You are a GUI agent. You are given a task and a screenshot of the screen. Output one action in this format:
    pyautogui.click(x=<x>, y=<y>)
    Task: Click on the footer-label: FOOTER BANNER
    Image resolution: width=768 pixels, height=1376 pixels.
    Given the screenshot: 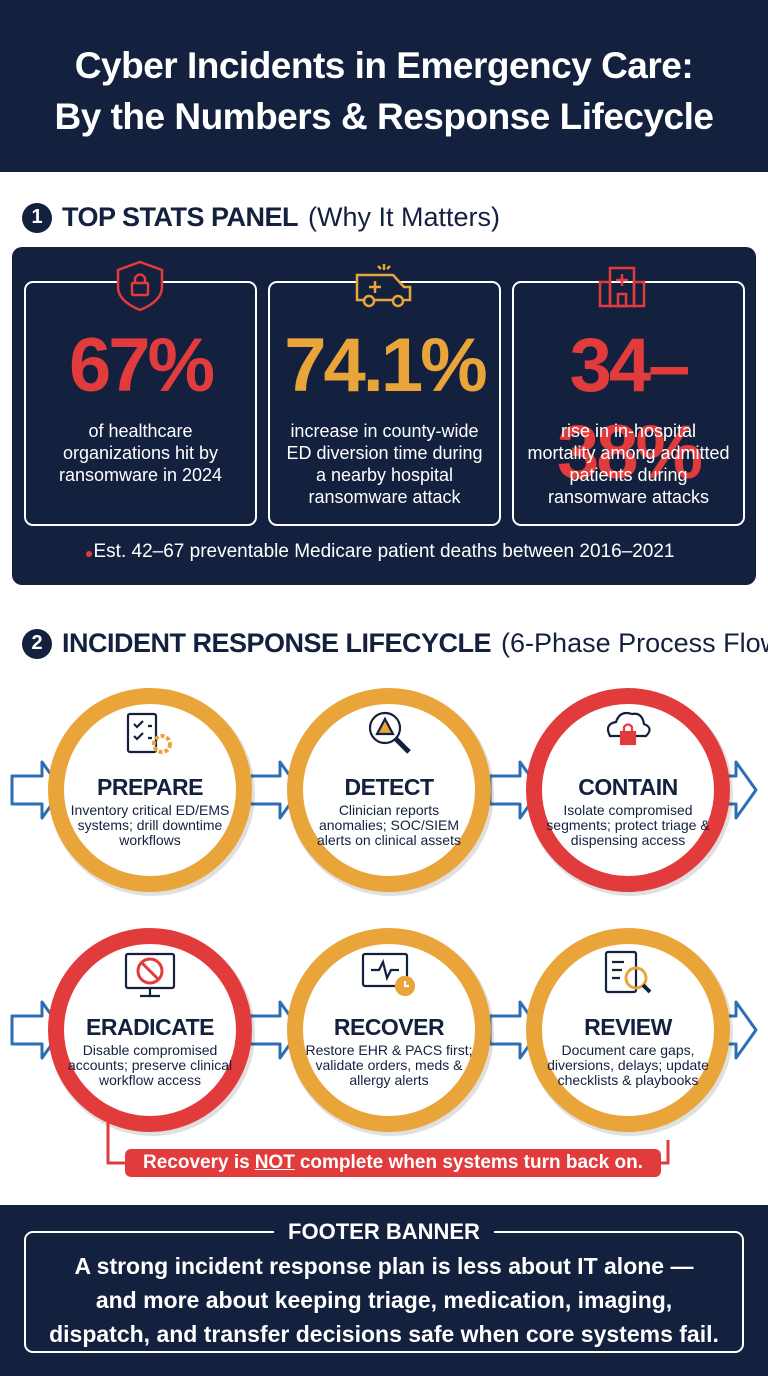 What is the action you would take?
    pyautogui.click(x=384, y=1231)
    